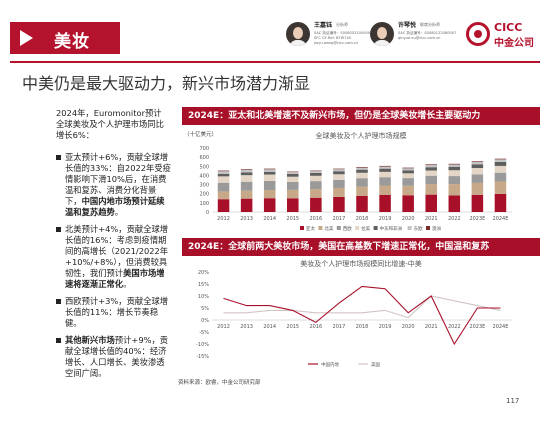  Describe the element at coordinates (385, 219) in the screenshot. I see `x-tick-label: 2019` at that location.